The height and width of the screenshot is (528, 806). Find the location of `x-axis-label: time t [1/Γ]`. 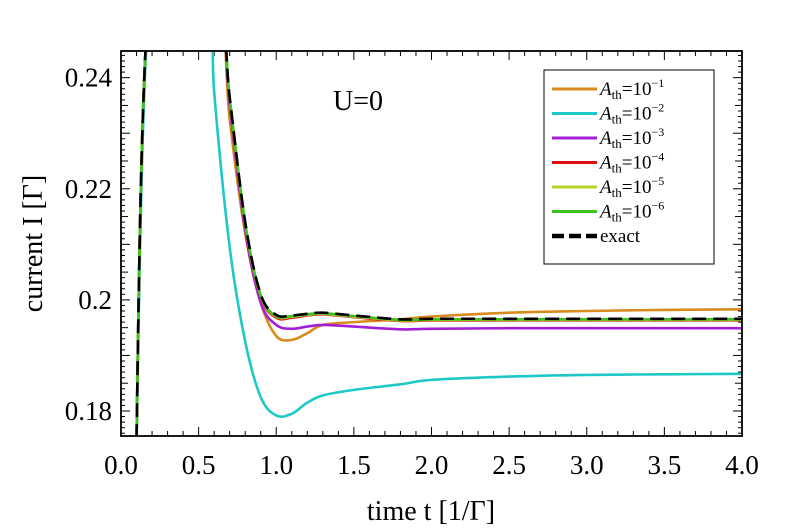

x-axis-label: time t [1/Γ] is located at coordinates (431, 511).